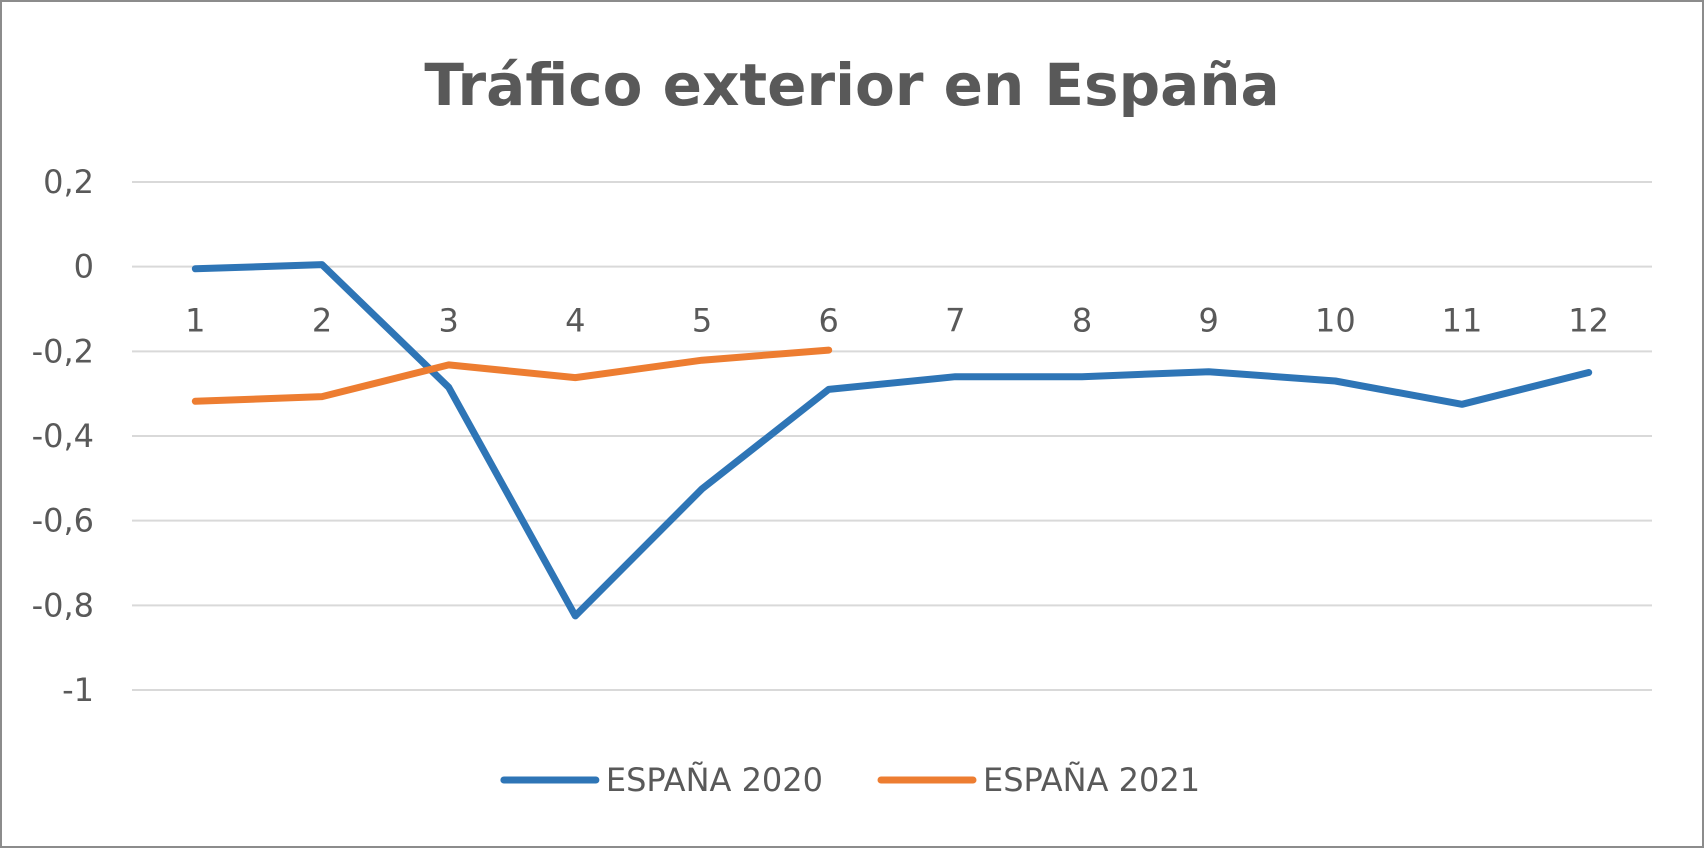  I want to click on y-tick-label: 0, so click(84, 267).